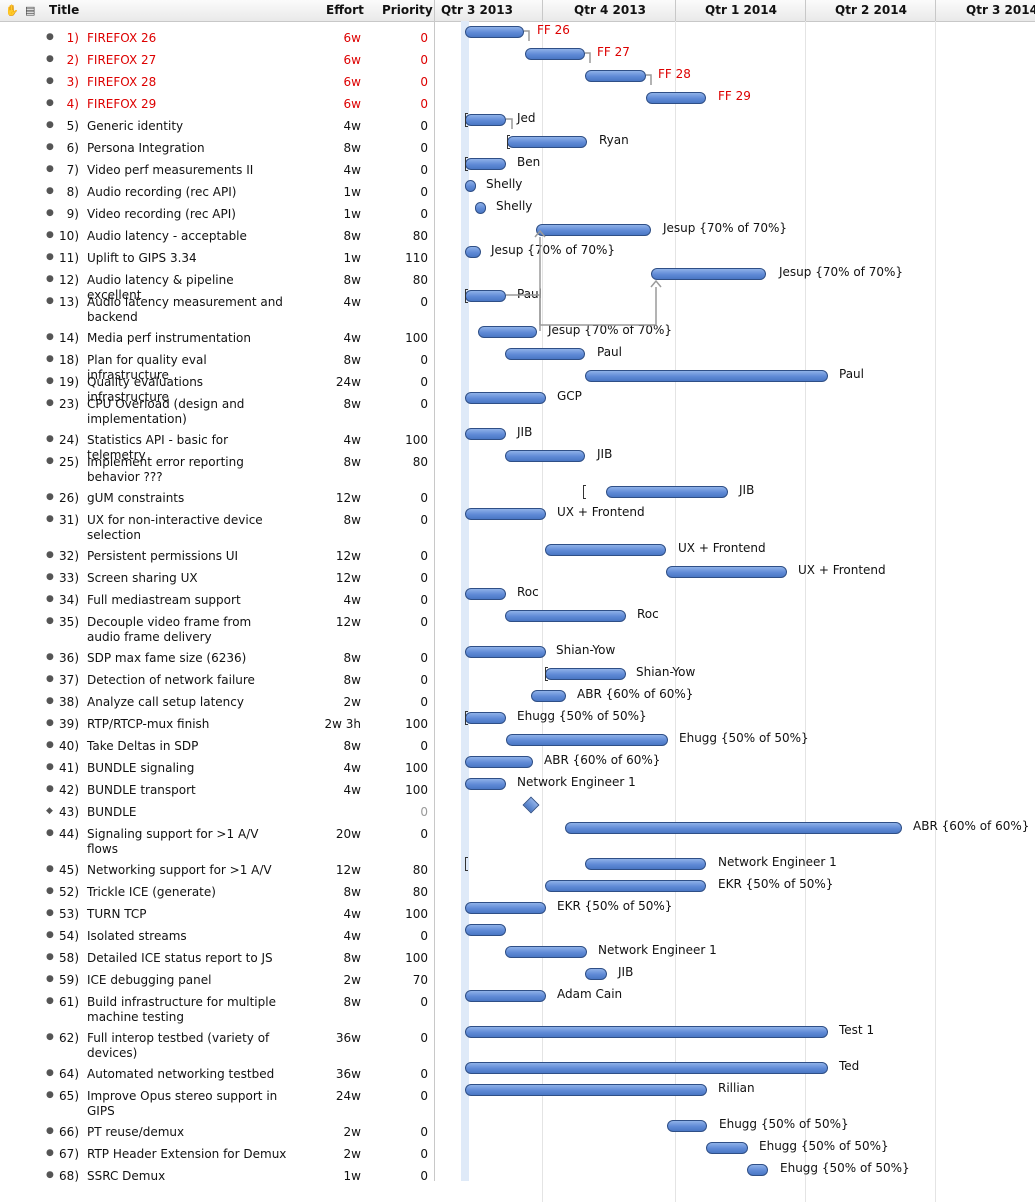 This screenshot has width=1035, height=1202. I want to click on task-title: Video recording (rec API), so click(161, 214).